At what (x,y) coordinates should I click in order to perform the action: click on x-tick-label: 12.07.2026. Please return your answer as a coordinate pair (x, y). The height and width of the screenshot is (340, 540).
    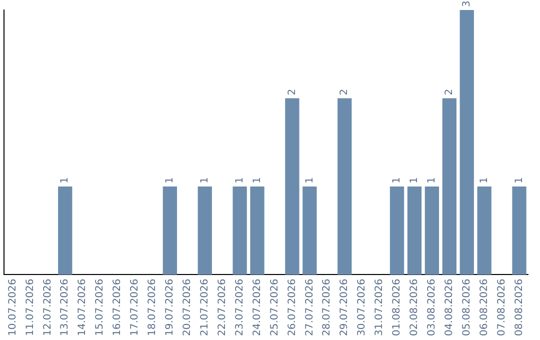
    Looking at the image, I should click on (48, 307).